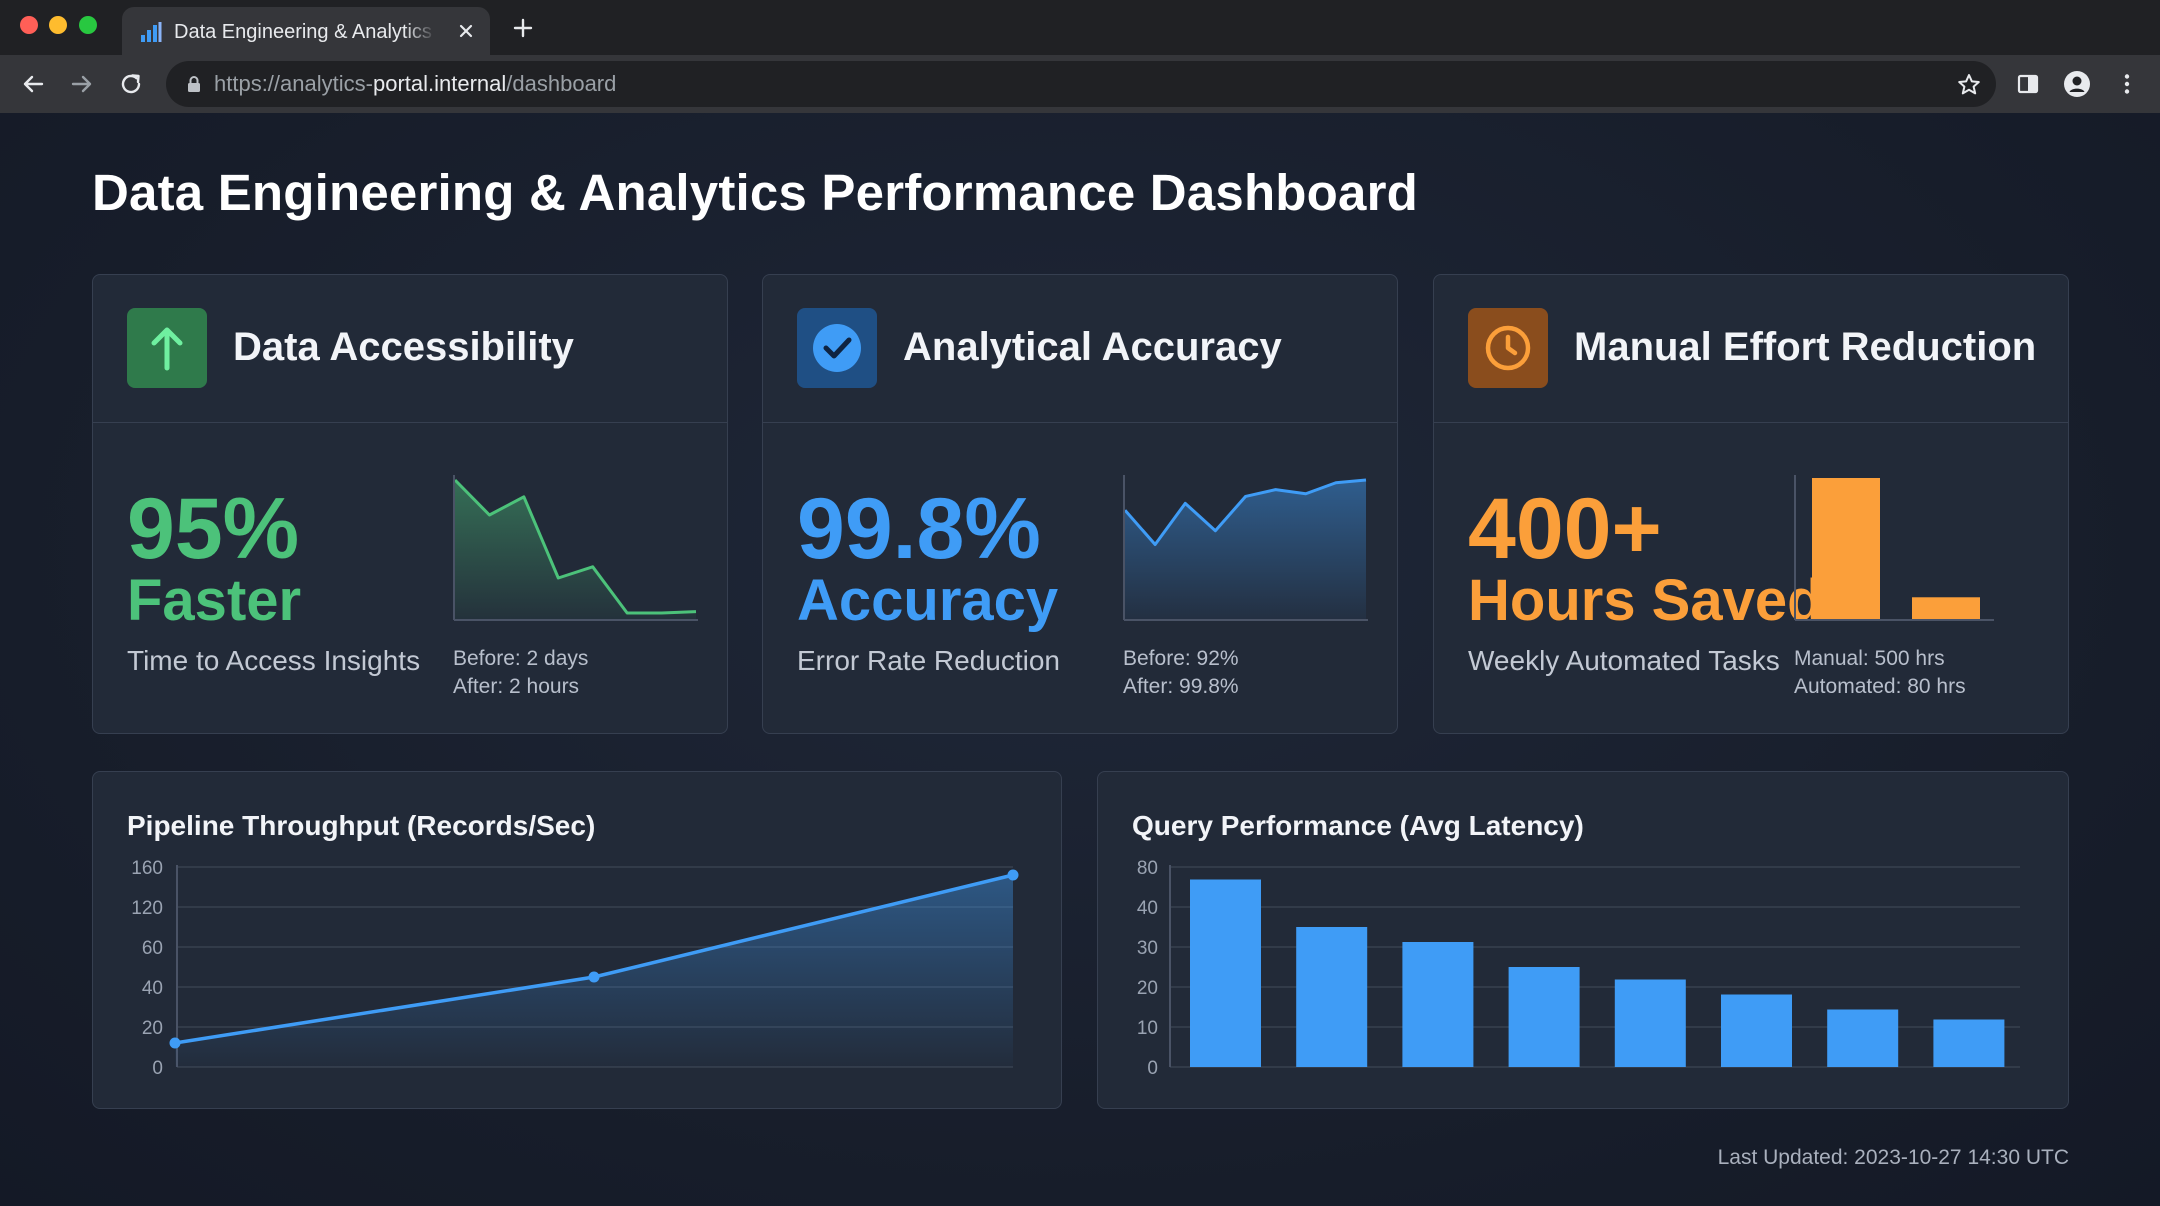  Describe the element at coordinates (1565, 529) in the screenshot. I see `kpi-value: 400+` at that location.